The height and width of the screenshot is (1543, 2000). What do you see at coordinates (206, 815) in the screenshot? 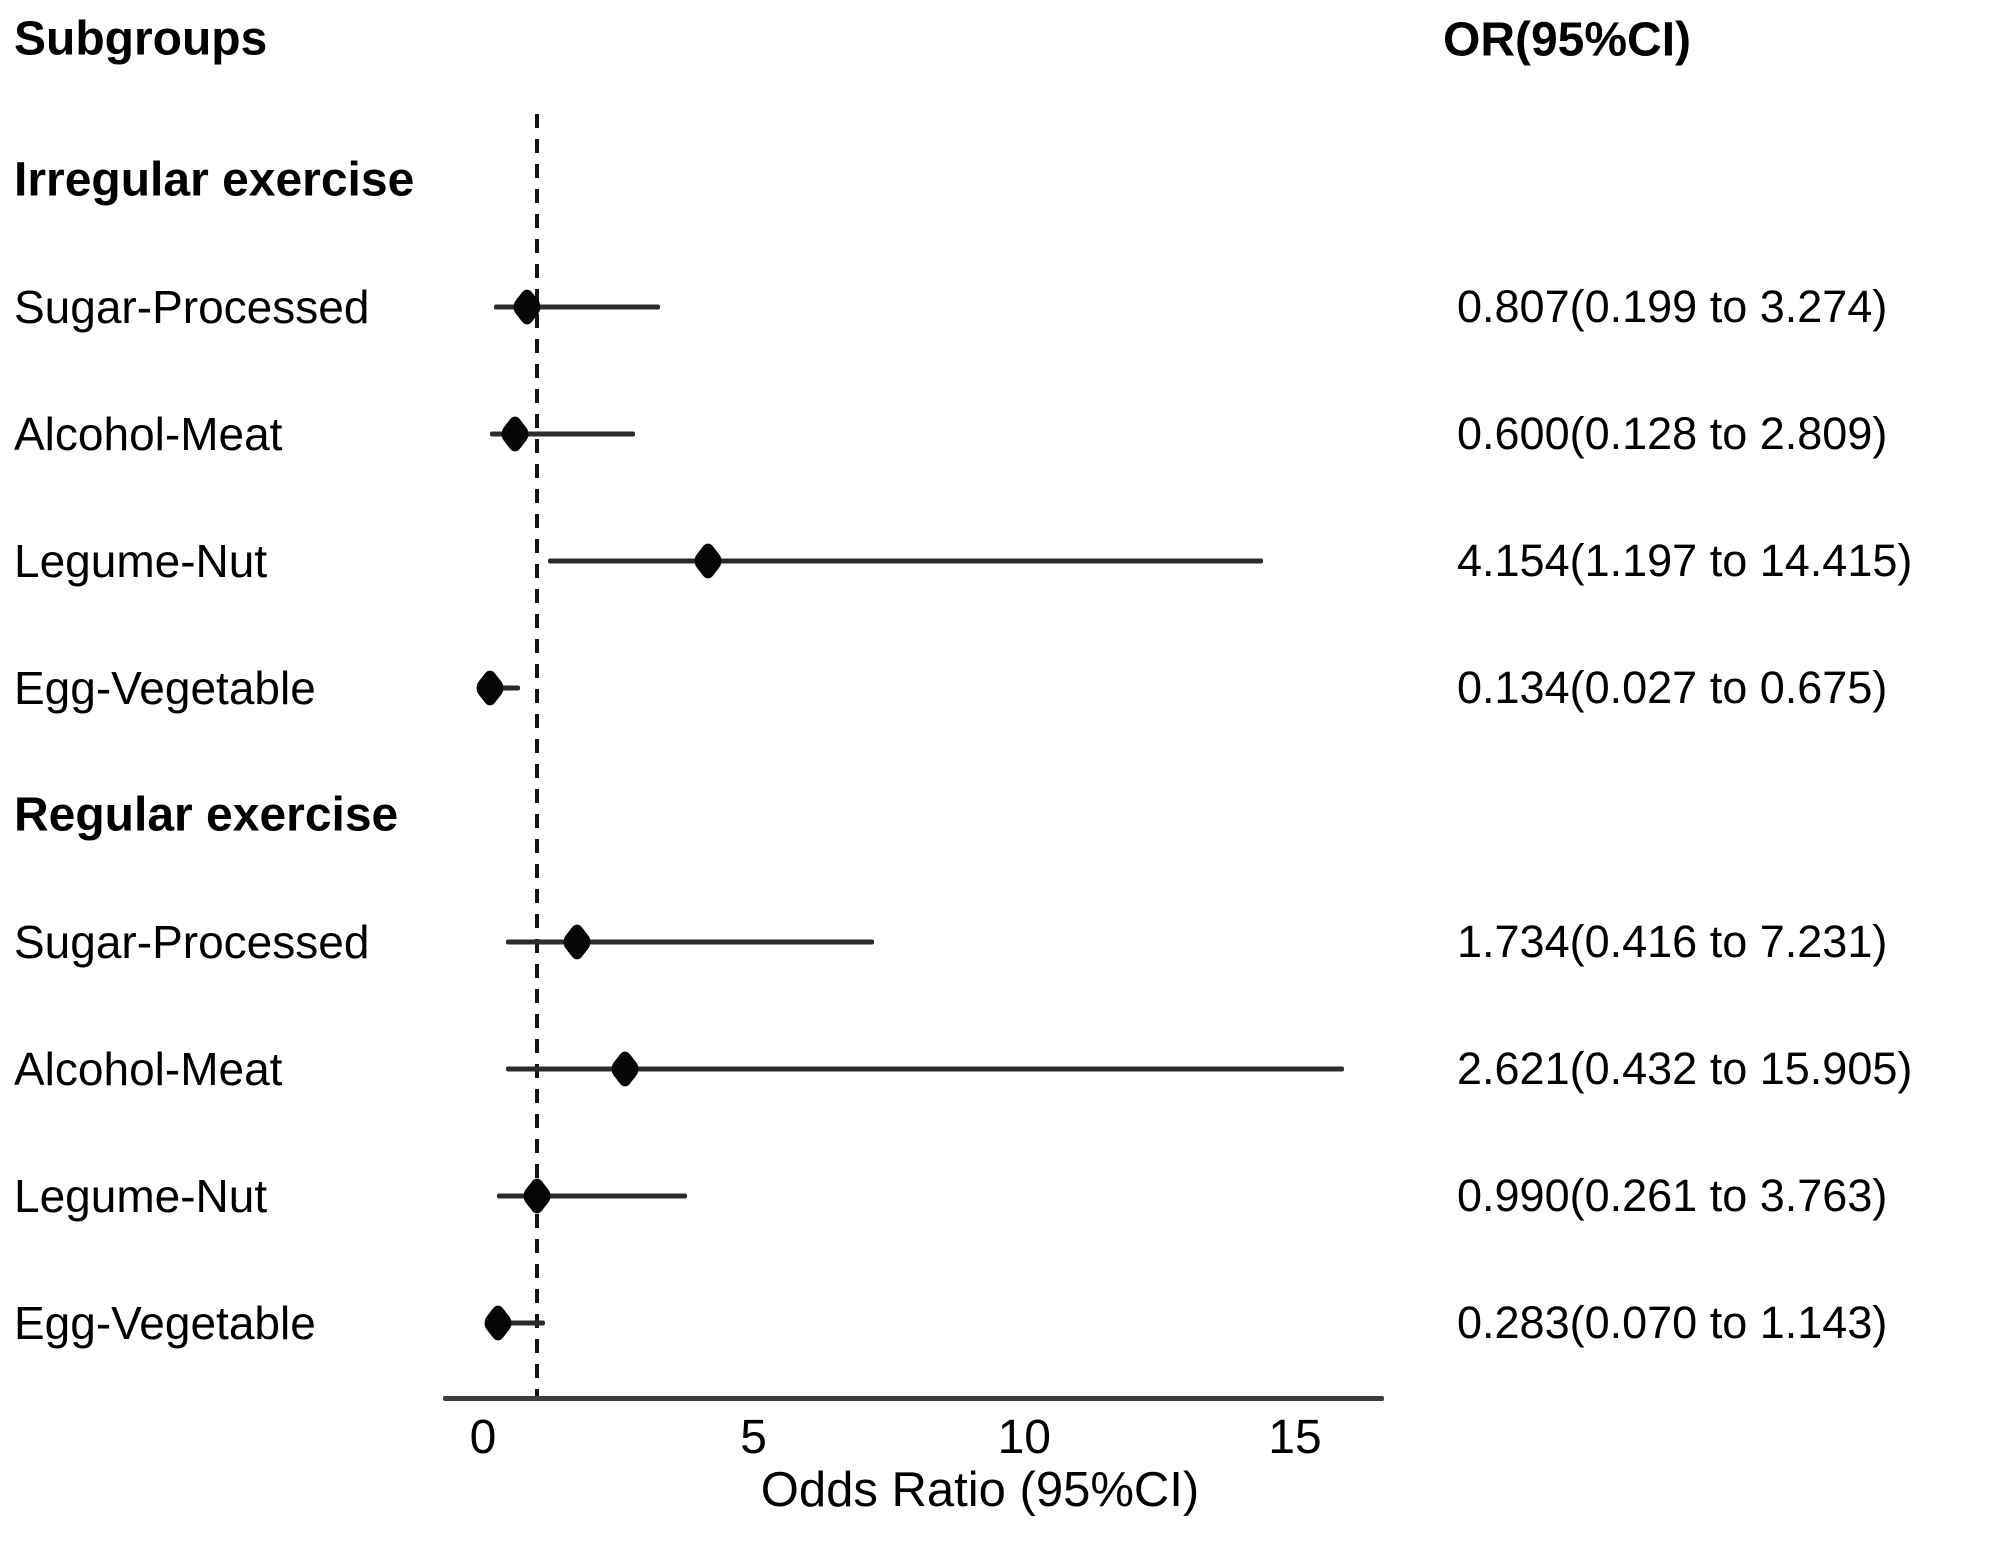
I see `group-header: Regular exercise` at bounding box center [206, 815].